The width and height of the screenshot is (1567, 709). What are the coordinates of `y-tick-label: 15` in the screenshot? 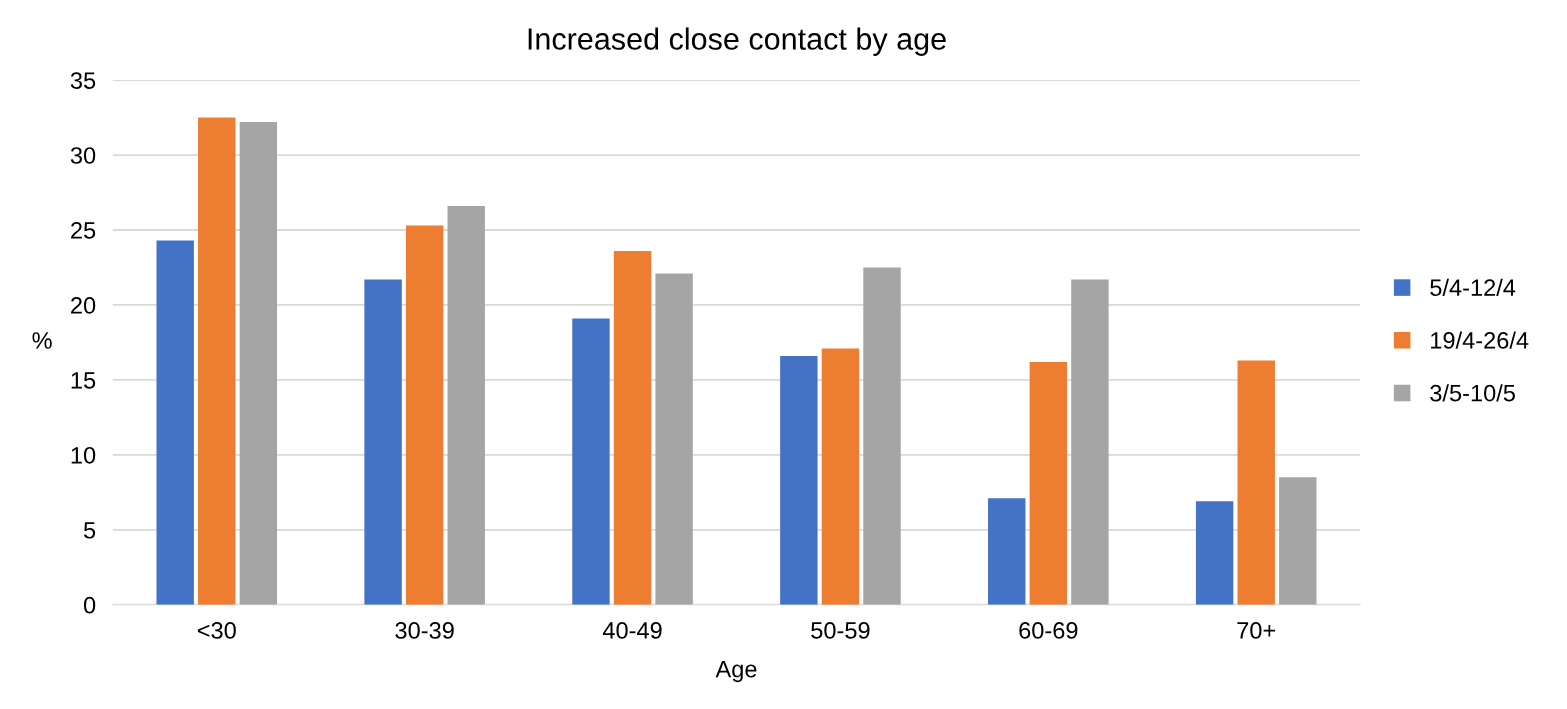 It's located at (83, 380).